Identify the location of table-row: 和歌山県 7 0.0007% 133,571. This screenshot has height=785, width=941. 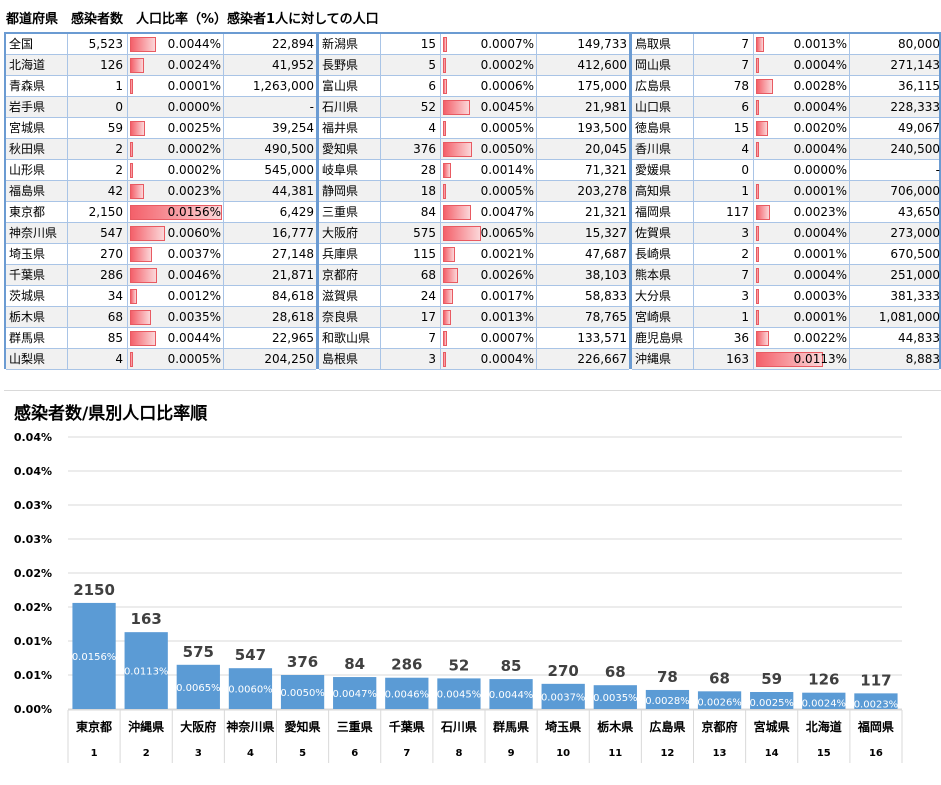
(474, 338).